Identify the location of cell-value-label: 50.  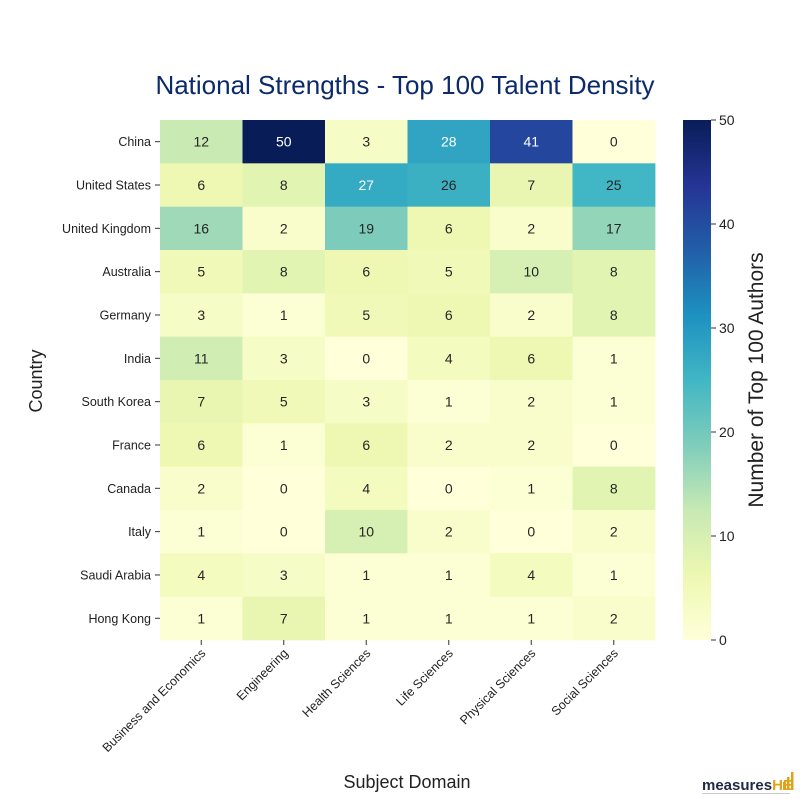
(284, 142).